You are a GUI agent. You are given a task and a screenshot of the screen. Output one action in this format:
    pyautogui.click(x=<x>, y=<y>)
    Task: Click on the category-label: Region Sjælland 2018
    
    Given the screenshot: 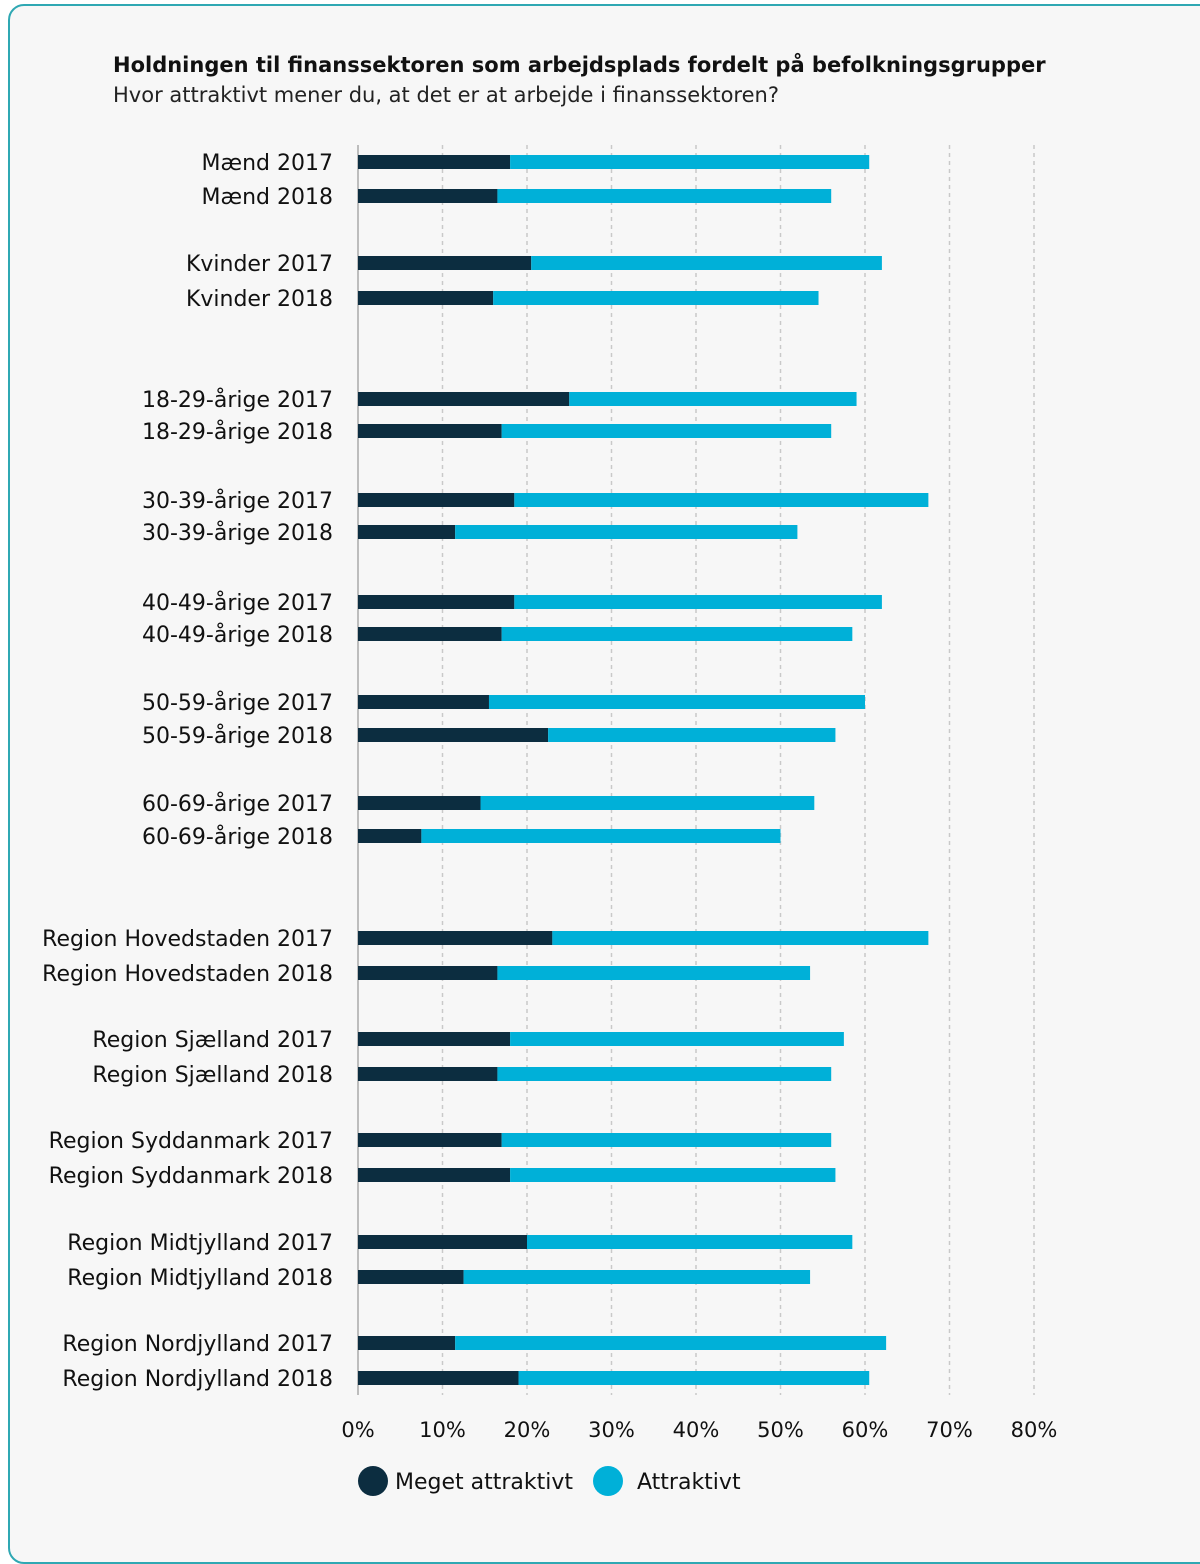 What is the action you would take?
    pyautogui.click(x=212, y=1075)
    